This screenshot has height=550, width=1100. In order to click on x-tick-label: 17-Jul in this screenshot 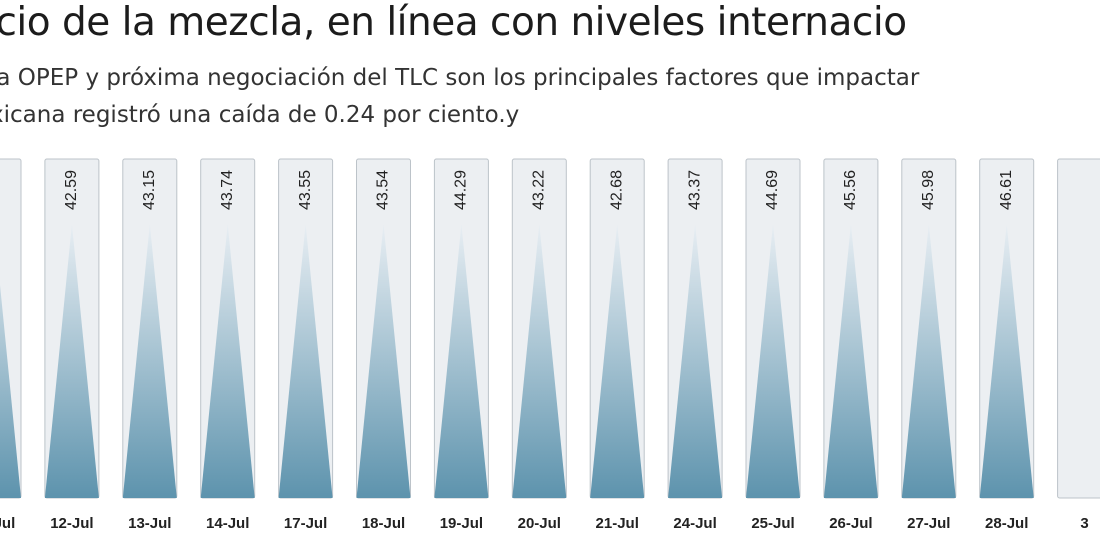, I will do `click(305, 523)`.